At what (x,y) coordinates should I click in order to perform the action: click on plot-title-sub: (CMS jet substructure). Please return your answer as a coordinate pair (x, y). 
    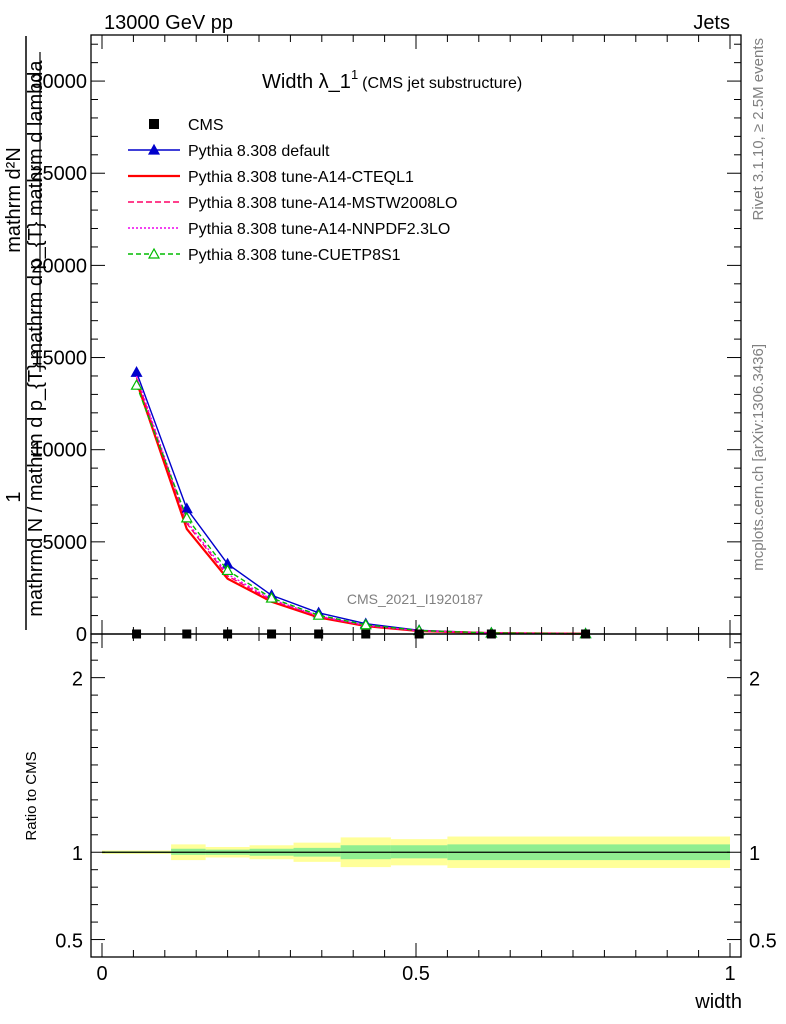
    Looking at the image, I should click on (442, 83).